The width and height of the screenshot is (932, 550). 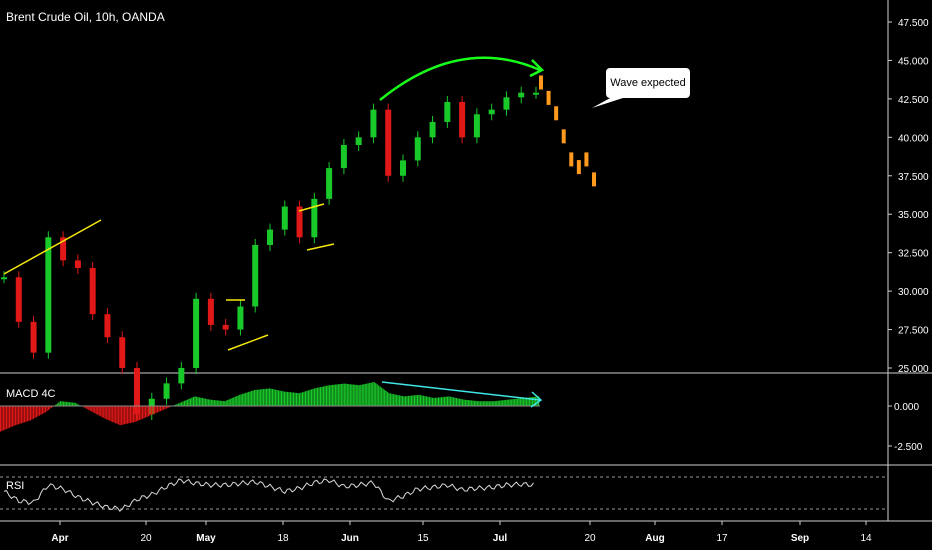 What do you see at coordinates (913, 254) in the screenshot?
I see `price-tick-label: 32.500` at bounding box center [913, 254].